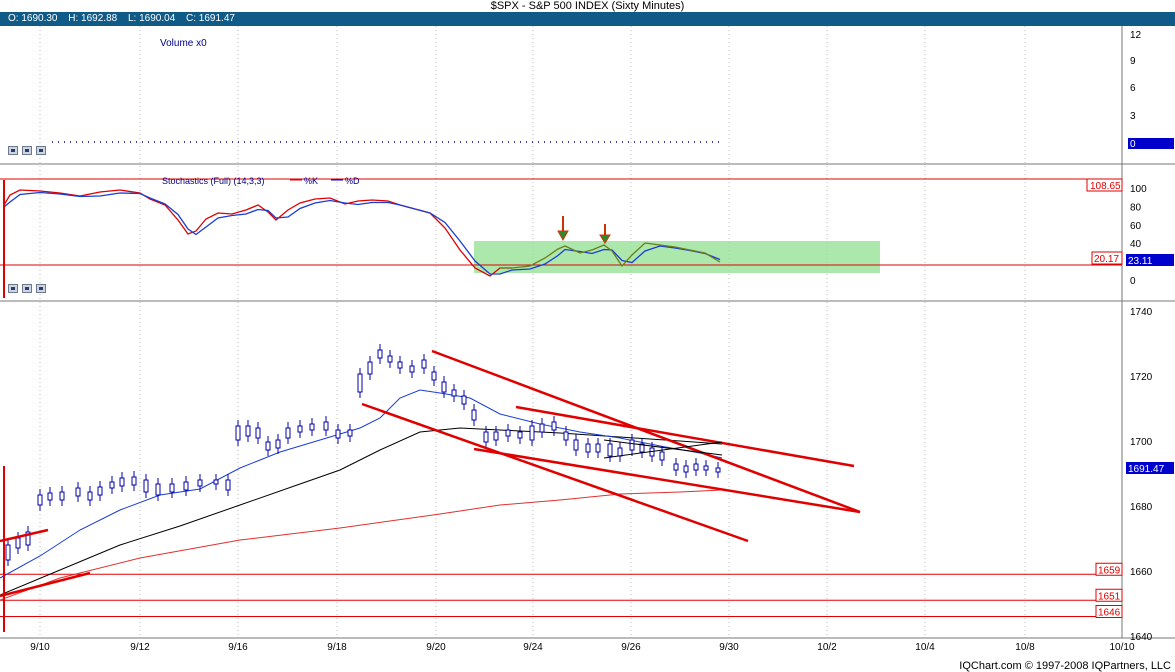 The width and height of the screenshot is (1175, 672). Describe the element at coordinates (1065, 666) in the screenshot. I see `footer-credit: IQChart.com © 1997-2008 IQPartners, LLC` at that location.